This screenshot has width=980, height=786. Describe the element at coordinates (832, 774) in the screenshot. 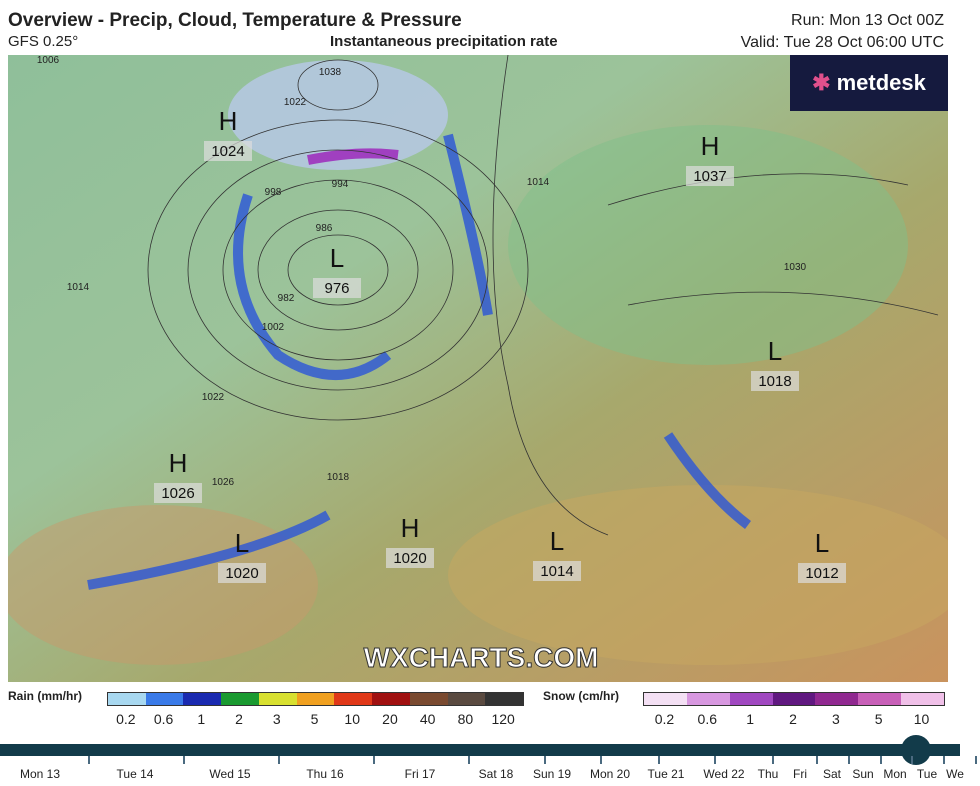

I see `timeline-day: Sat` at that location.